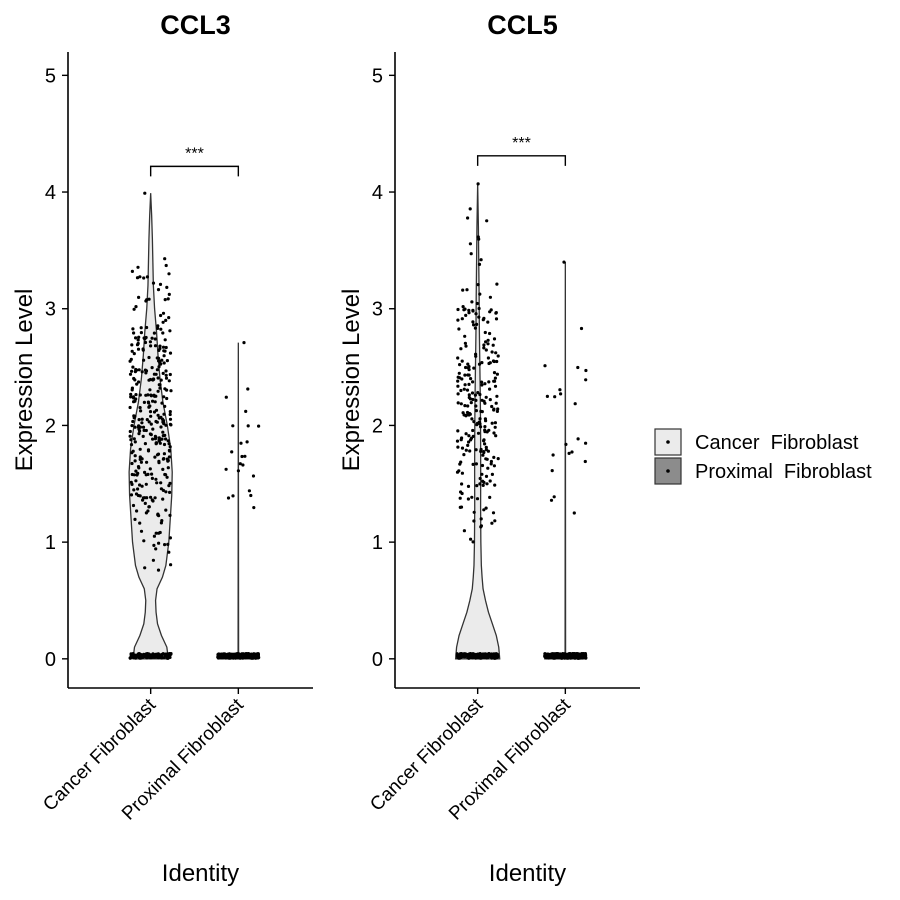  What do you see at coordinates (668, 471) in the screenshot?
I see `legend-key-proximal-fibroblast` at bounding box center [668, 471].